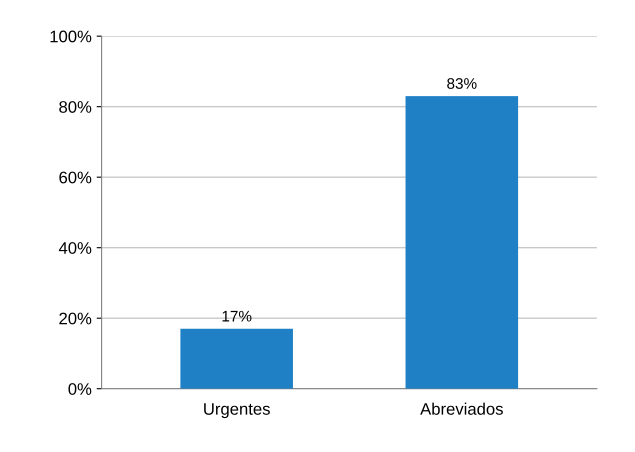  What do you see at coordinates (75, 178) in the screenshot?
I see `y-tick-label: 60%` at bounding box center [75, 178].